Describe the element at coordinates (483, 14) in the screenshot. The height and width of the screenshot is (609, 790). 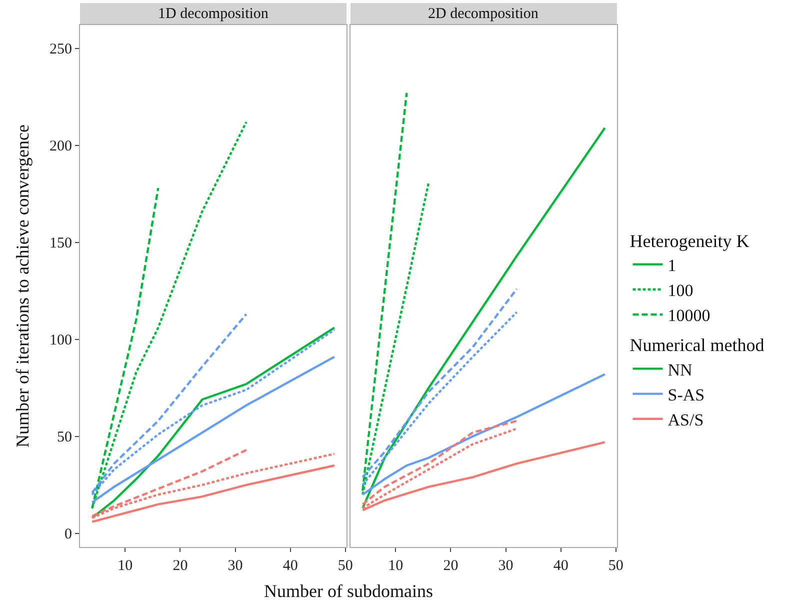
I see `chart-title: 2D decomposition` at that location.